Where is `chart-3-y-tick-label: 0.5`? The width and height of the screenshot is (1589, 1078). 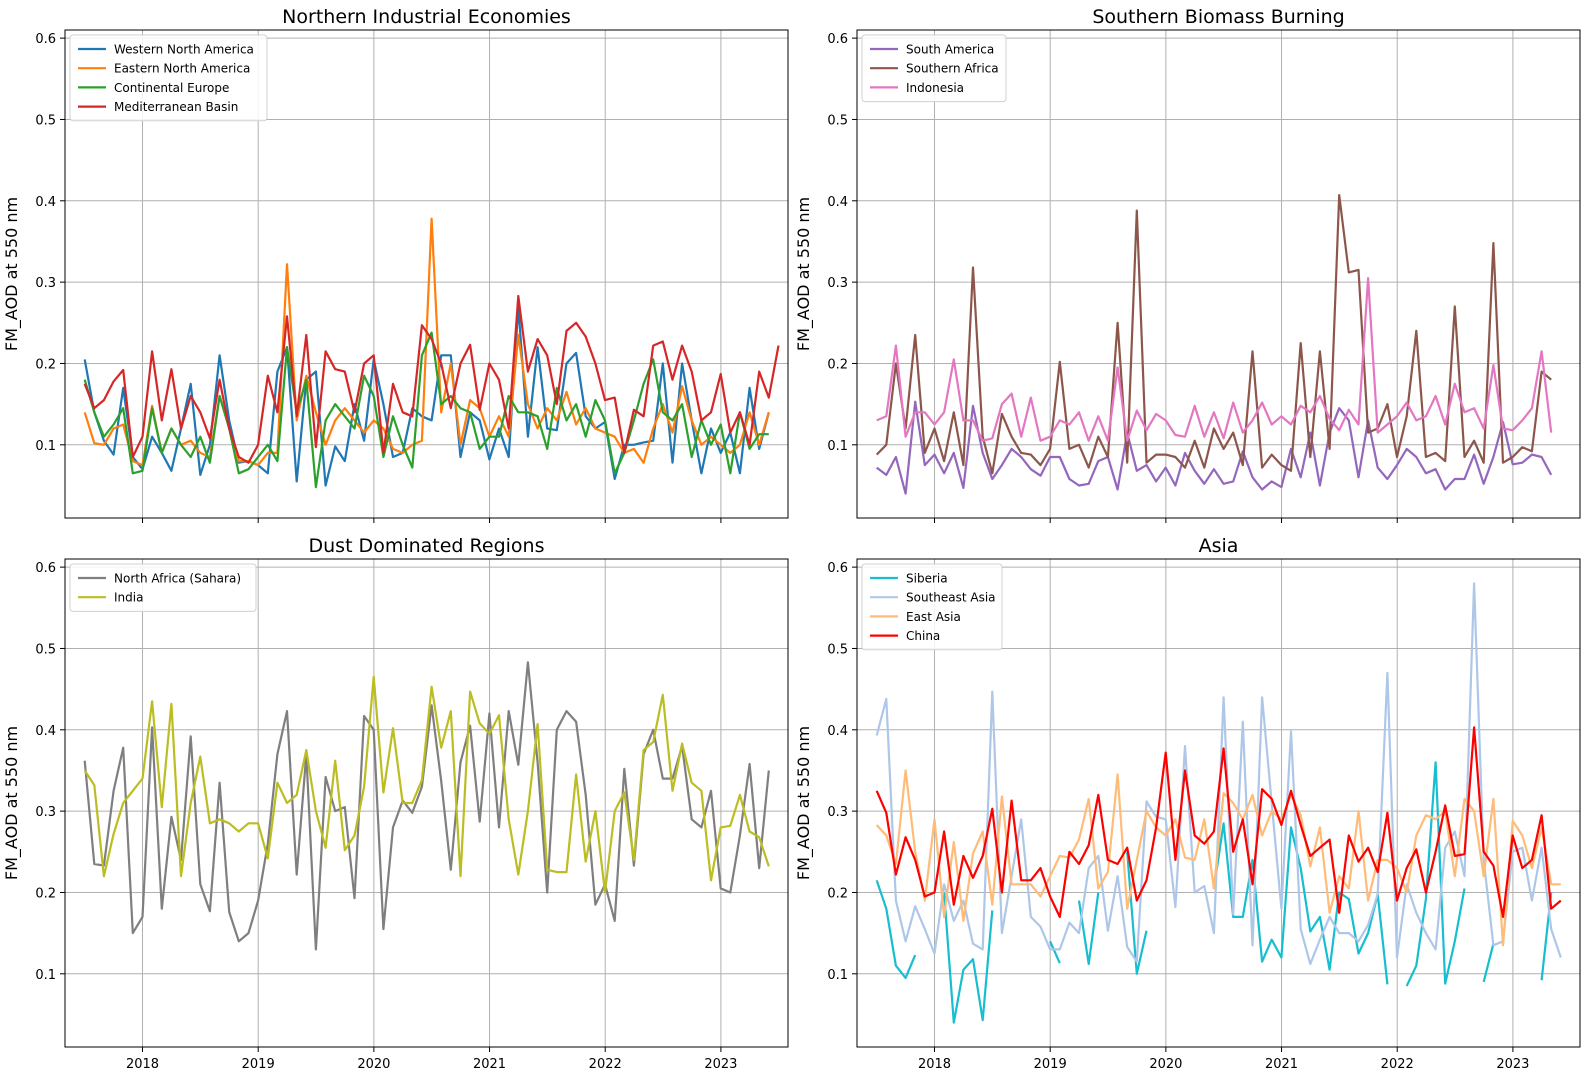
chart-3-y-tick-label: 0.5 is located at coordinates (45, 649).